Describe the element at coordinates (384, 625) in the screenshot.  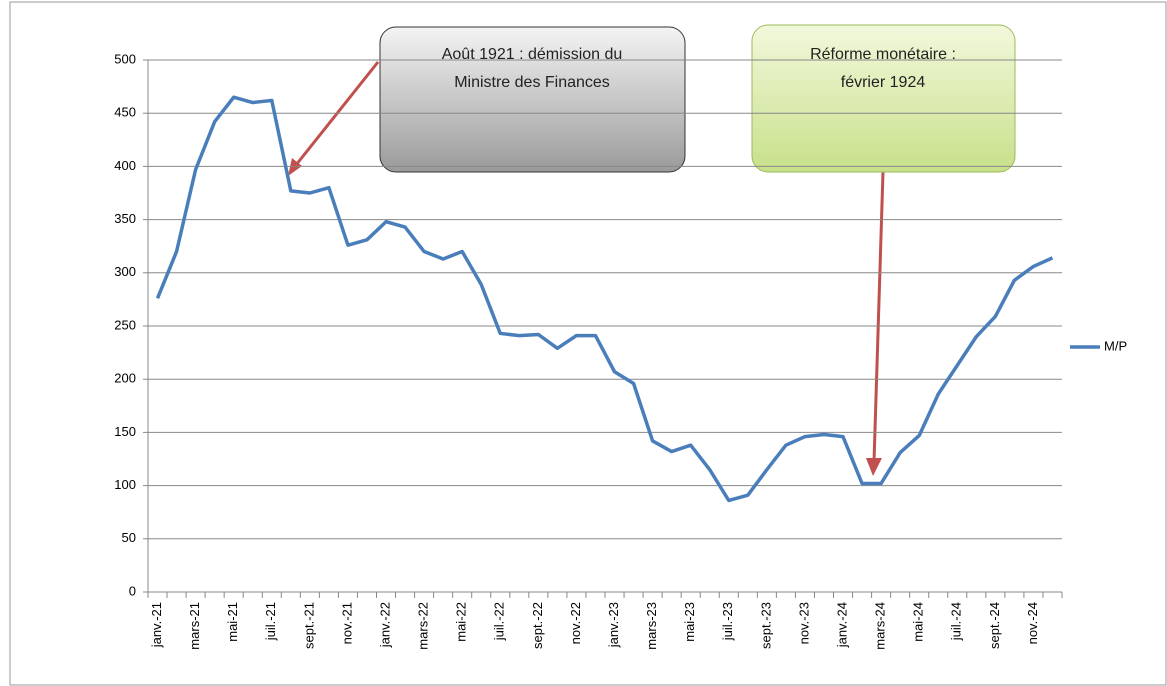
I see `x-tick-label: janv.-22` at that location.